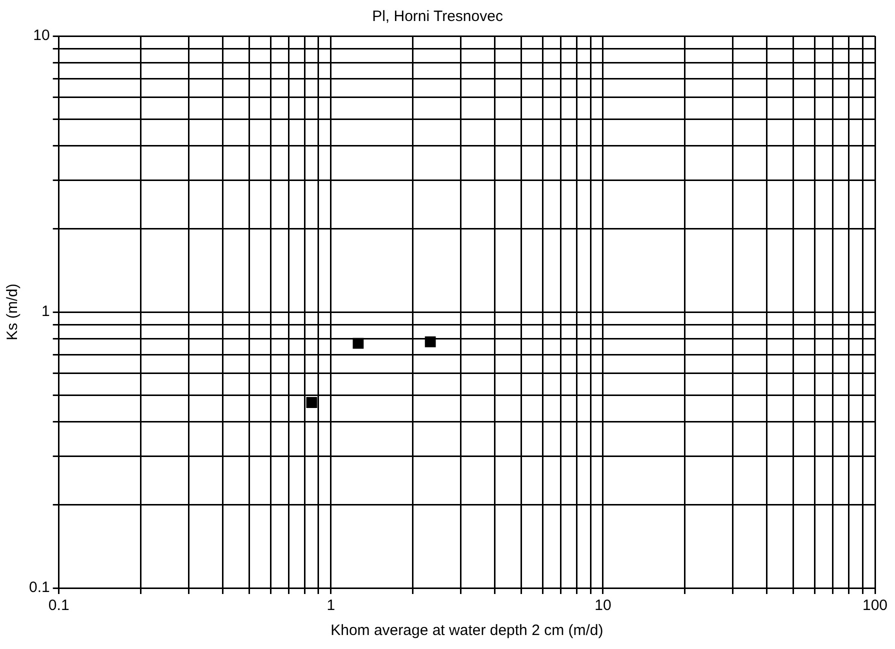 This screenshot has height=649, width=895. What do you see at coordinates (46, 311) in the screenshot?
I see `y-tick-label: 1` at bounding box center [46, 311].